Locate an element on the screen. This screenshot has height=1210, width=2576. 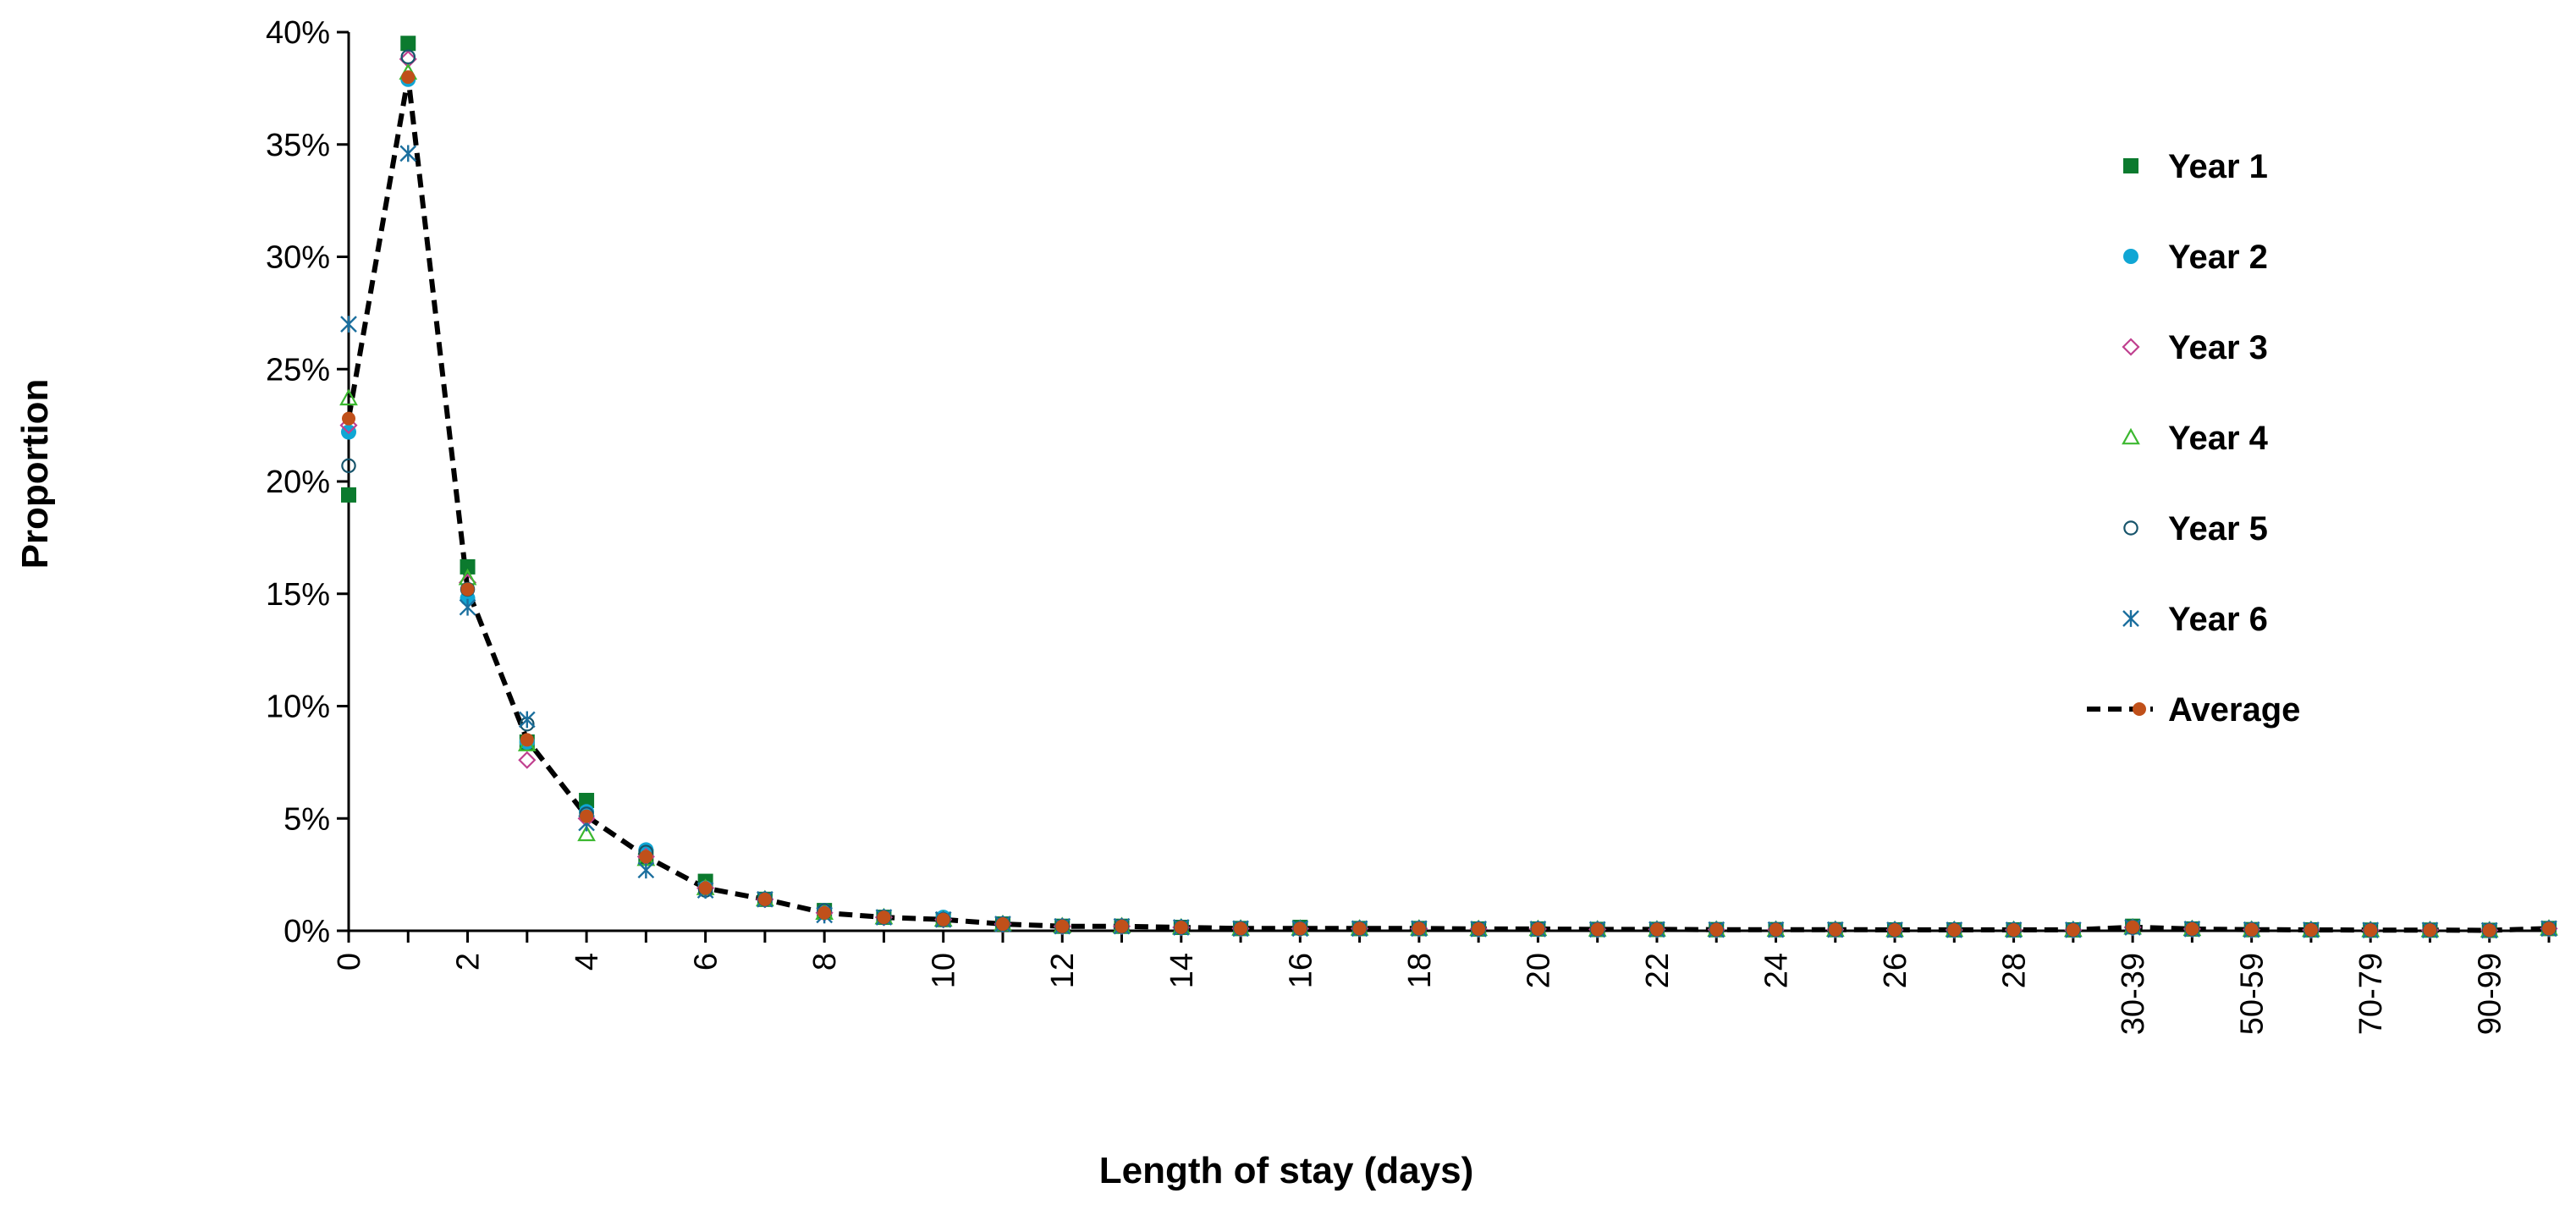
x-tick-label: 10 is located at coordinates (944, 970).